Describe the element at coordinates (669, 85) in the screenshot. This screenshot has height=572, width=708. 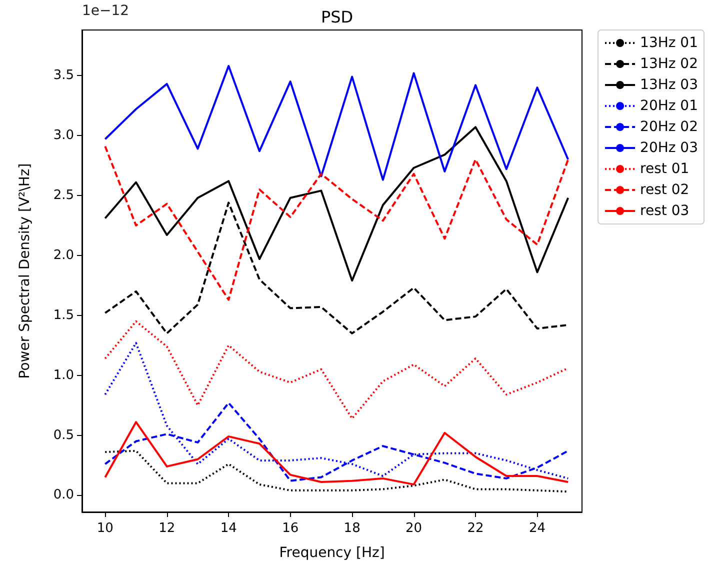
I see `legend-label: 13Hz 03` at that location.